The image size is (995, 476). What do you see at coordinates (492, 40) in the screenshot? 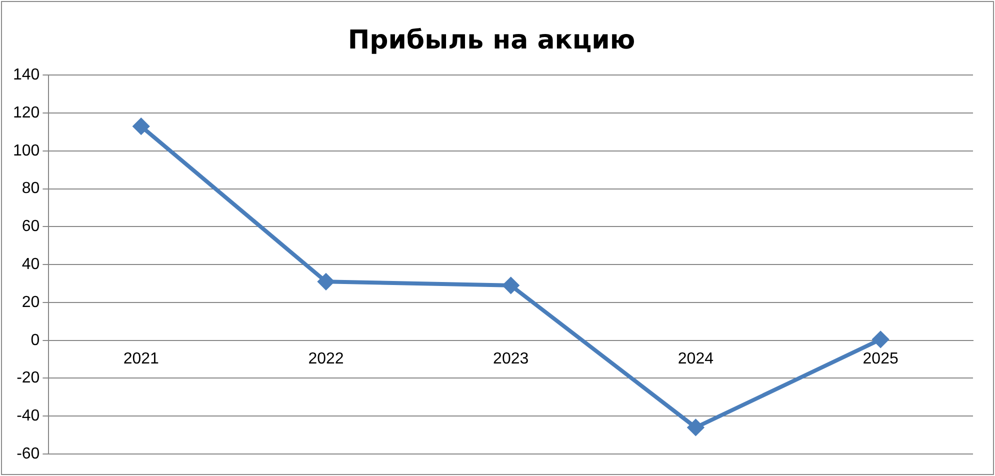
I see `chart-title: Прибыль на акцию` at bounding box center [492, 40].